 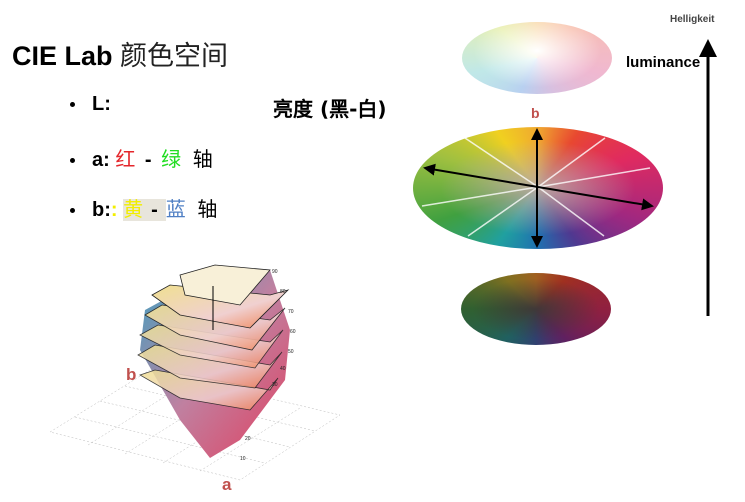 I want to click on red-label: 红, so click(x=125, y=159).